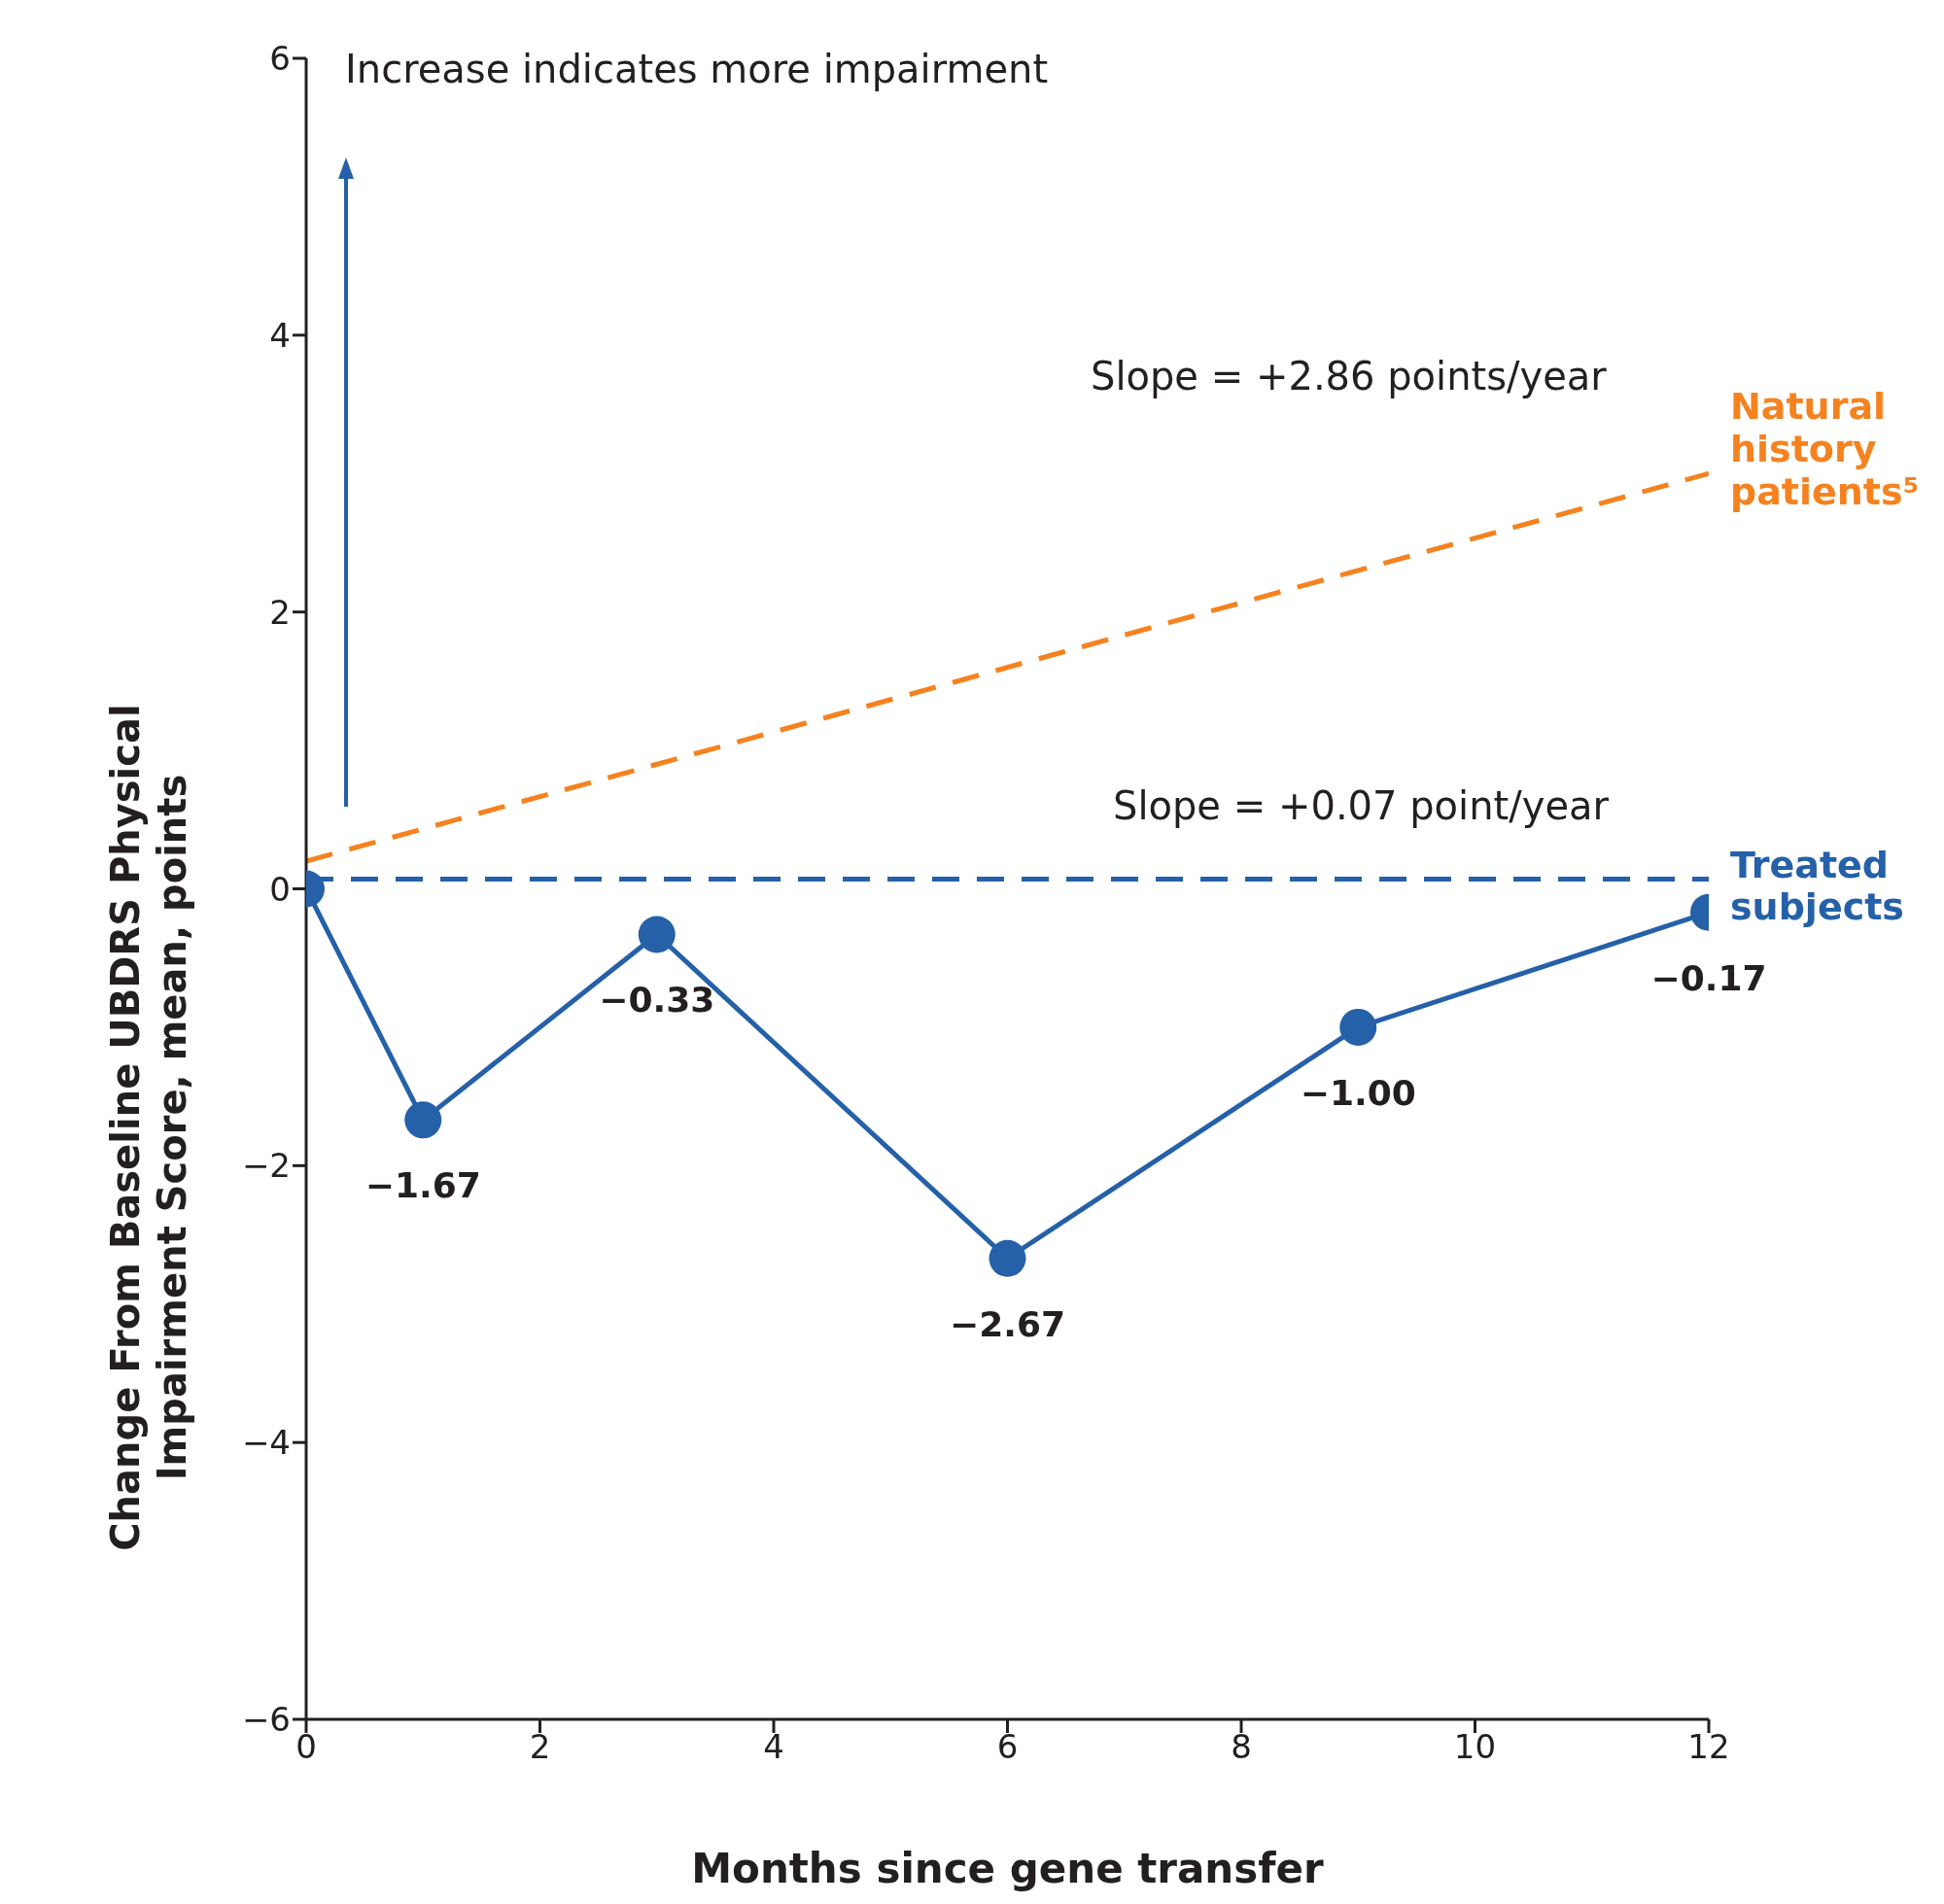 This screenshot has width=1944, height=1904. What do you see at coordinates (540, 1747) in the screenshot?
I see `x-tick-label: 2` at bounding box center [540, 1747].